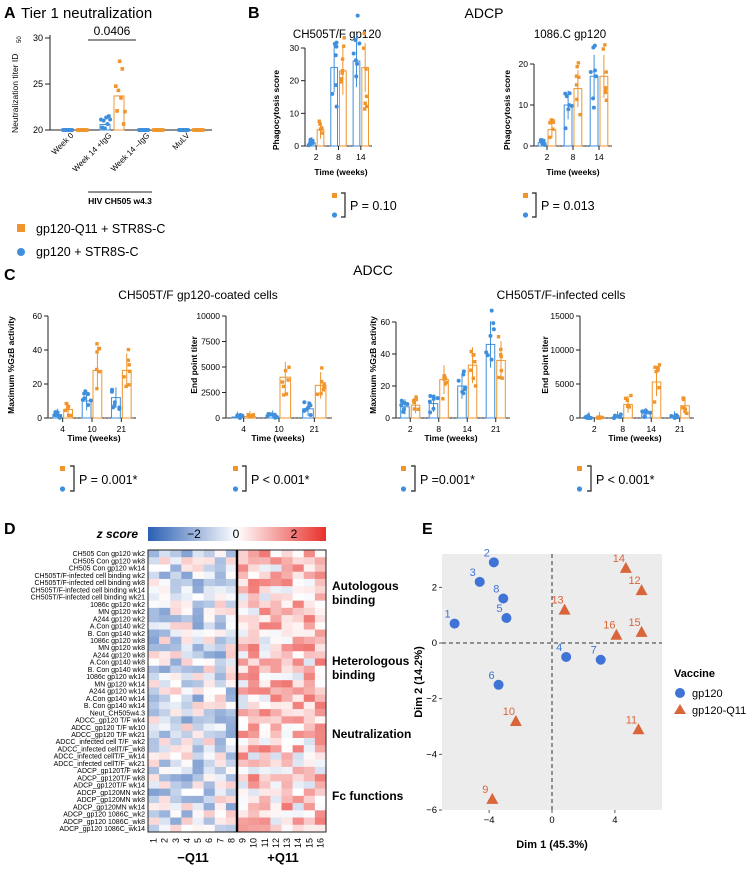 This screenshot has width=750, height=875. What do you see at coordinates (534, 205) in the screenshot?
I see `pvalue-bracket` at bounding box center [534, 205].